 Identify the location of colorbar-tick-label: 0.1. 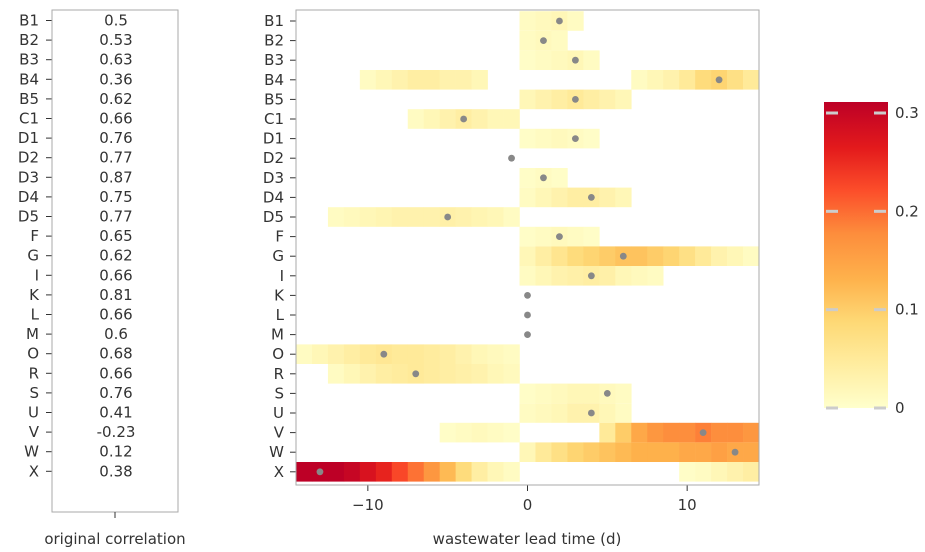
(907, 310).